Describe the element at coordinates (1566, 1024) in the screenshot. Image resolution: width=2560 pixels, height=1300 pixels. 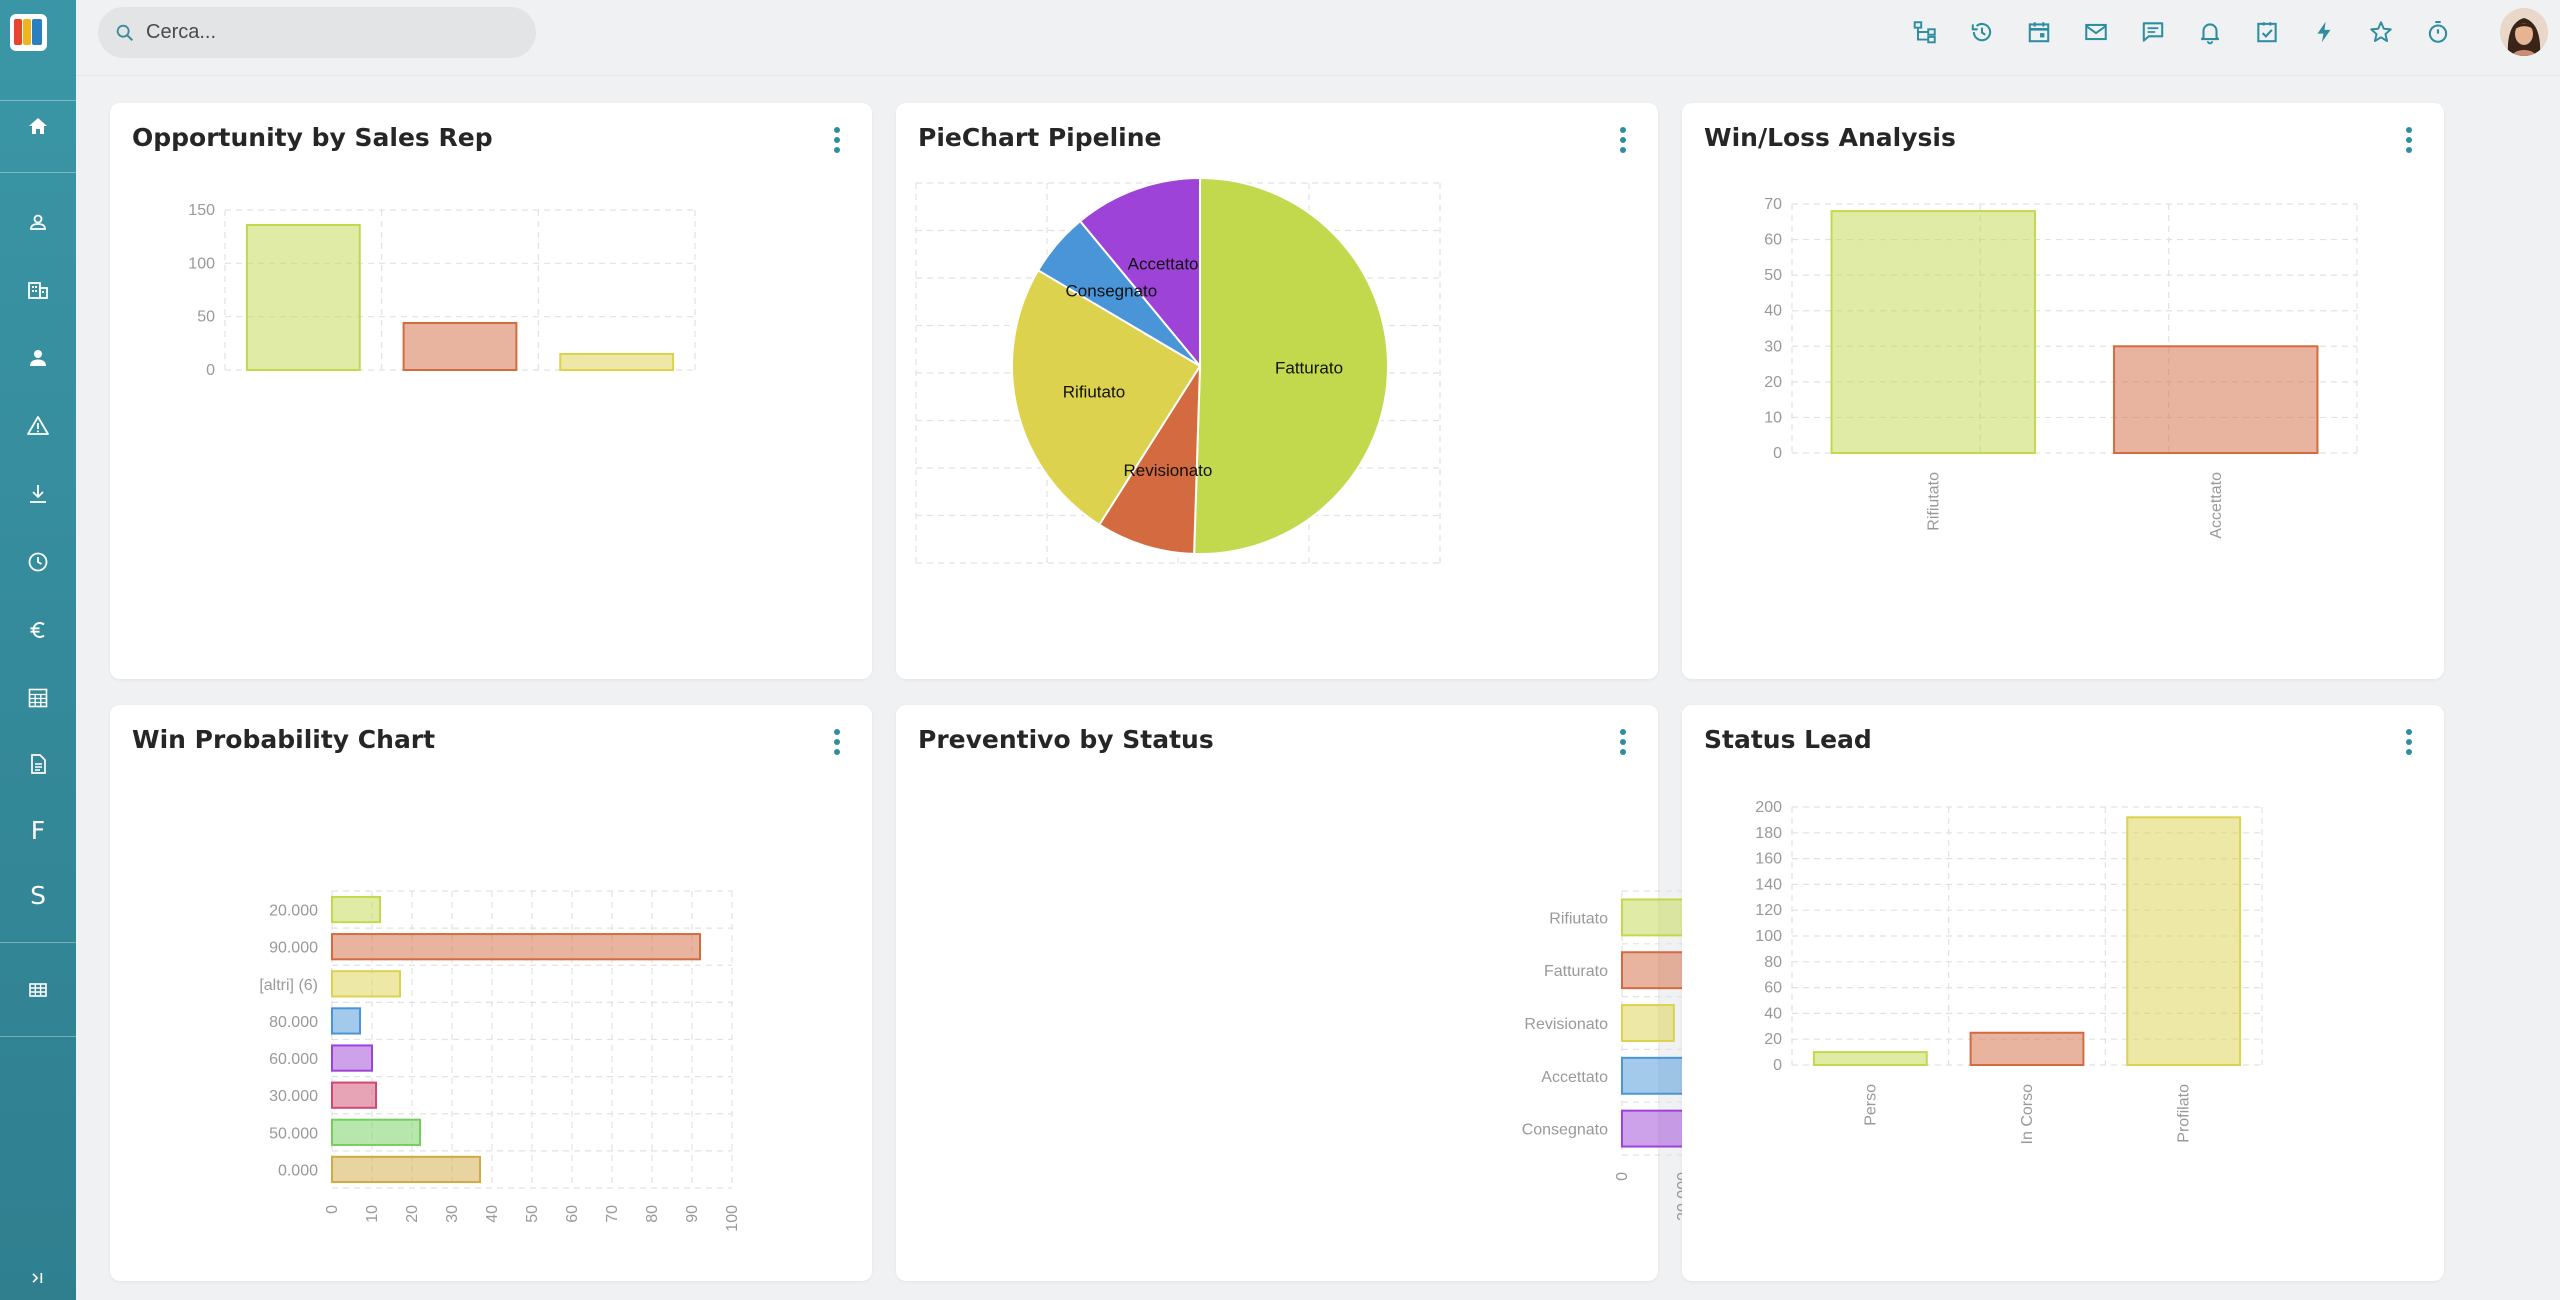
I see `y-category-label: Revisionato` at that location.